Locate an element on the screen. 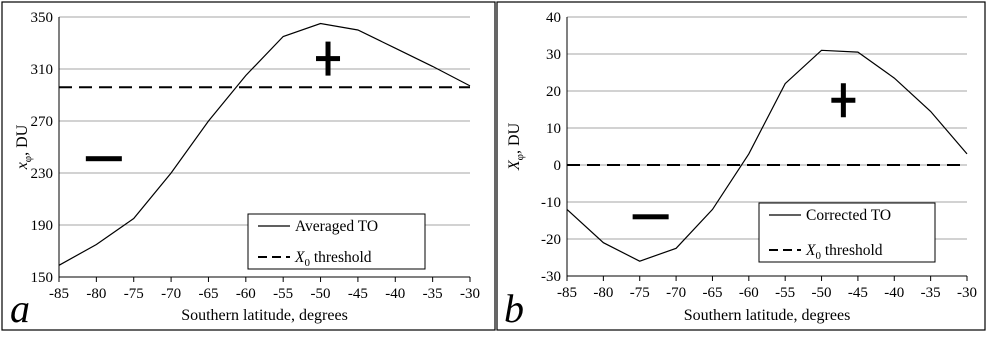 Image resolution: width=987 pixels, height=337 pixels. y-tick-label: 190 is located at coordinates (42, 226).